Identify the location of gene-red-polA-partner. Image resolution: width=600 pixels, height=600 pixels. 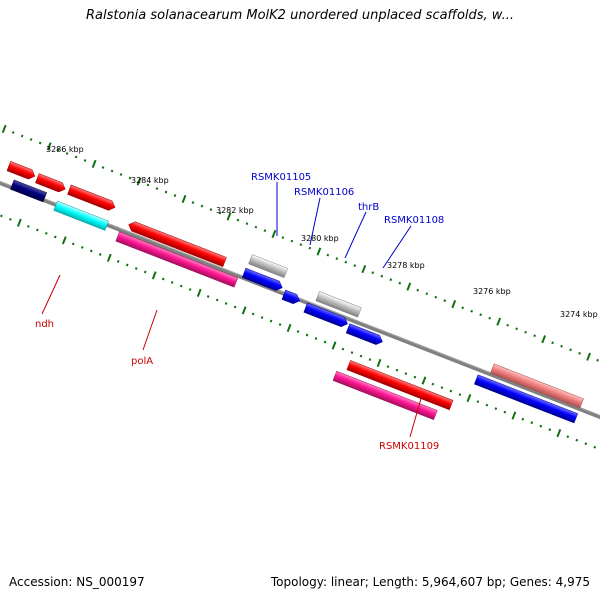
(177, 244).